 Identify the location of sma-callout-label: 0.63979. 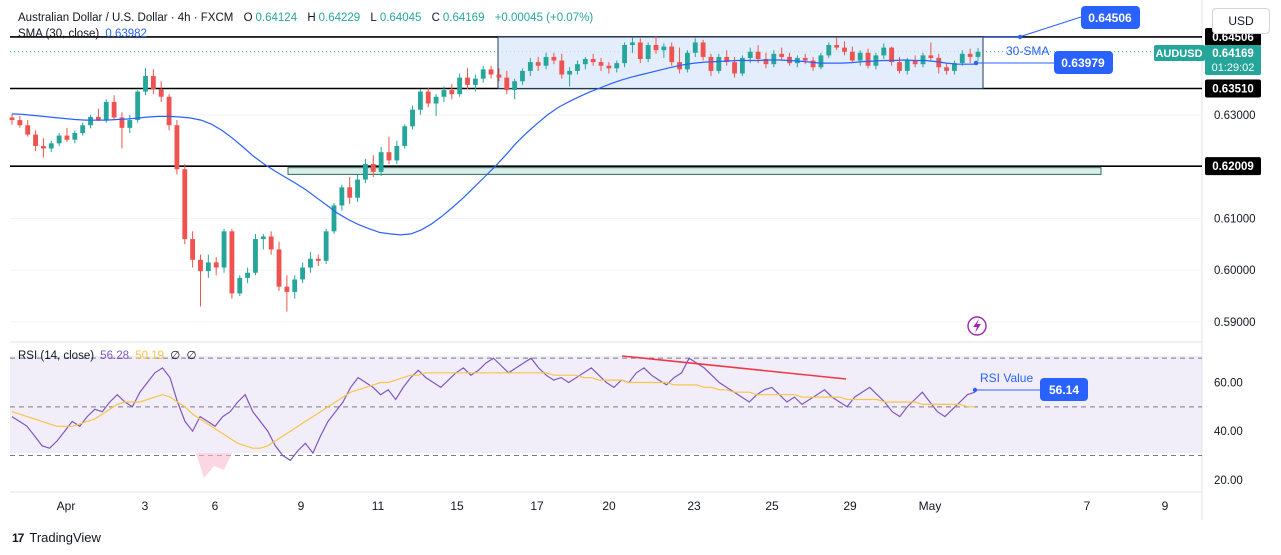
(1083, 63).